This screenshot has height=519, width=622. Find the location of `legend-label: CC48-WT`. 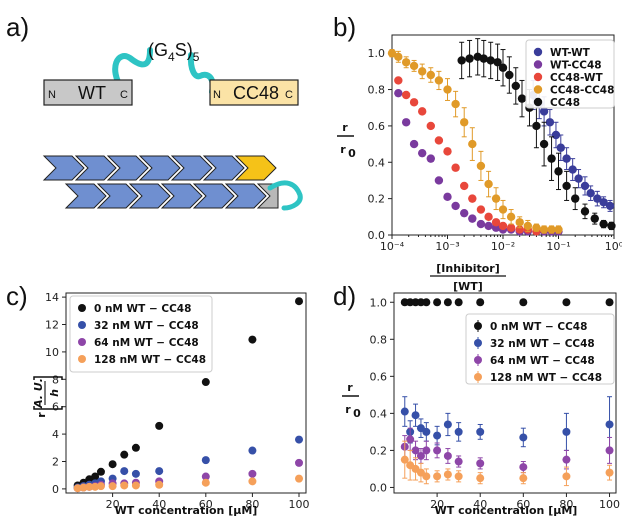

legend-label: CC48-WT is located at coordinates (576, 78).